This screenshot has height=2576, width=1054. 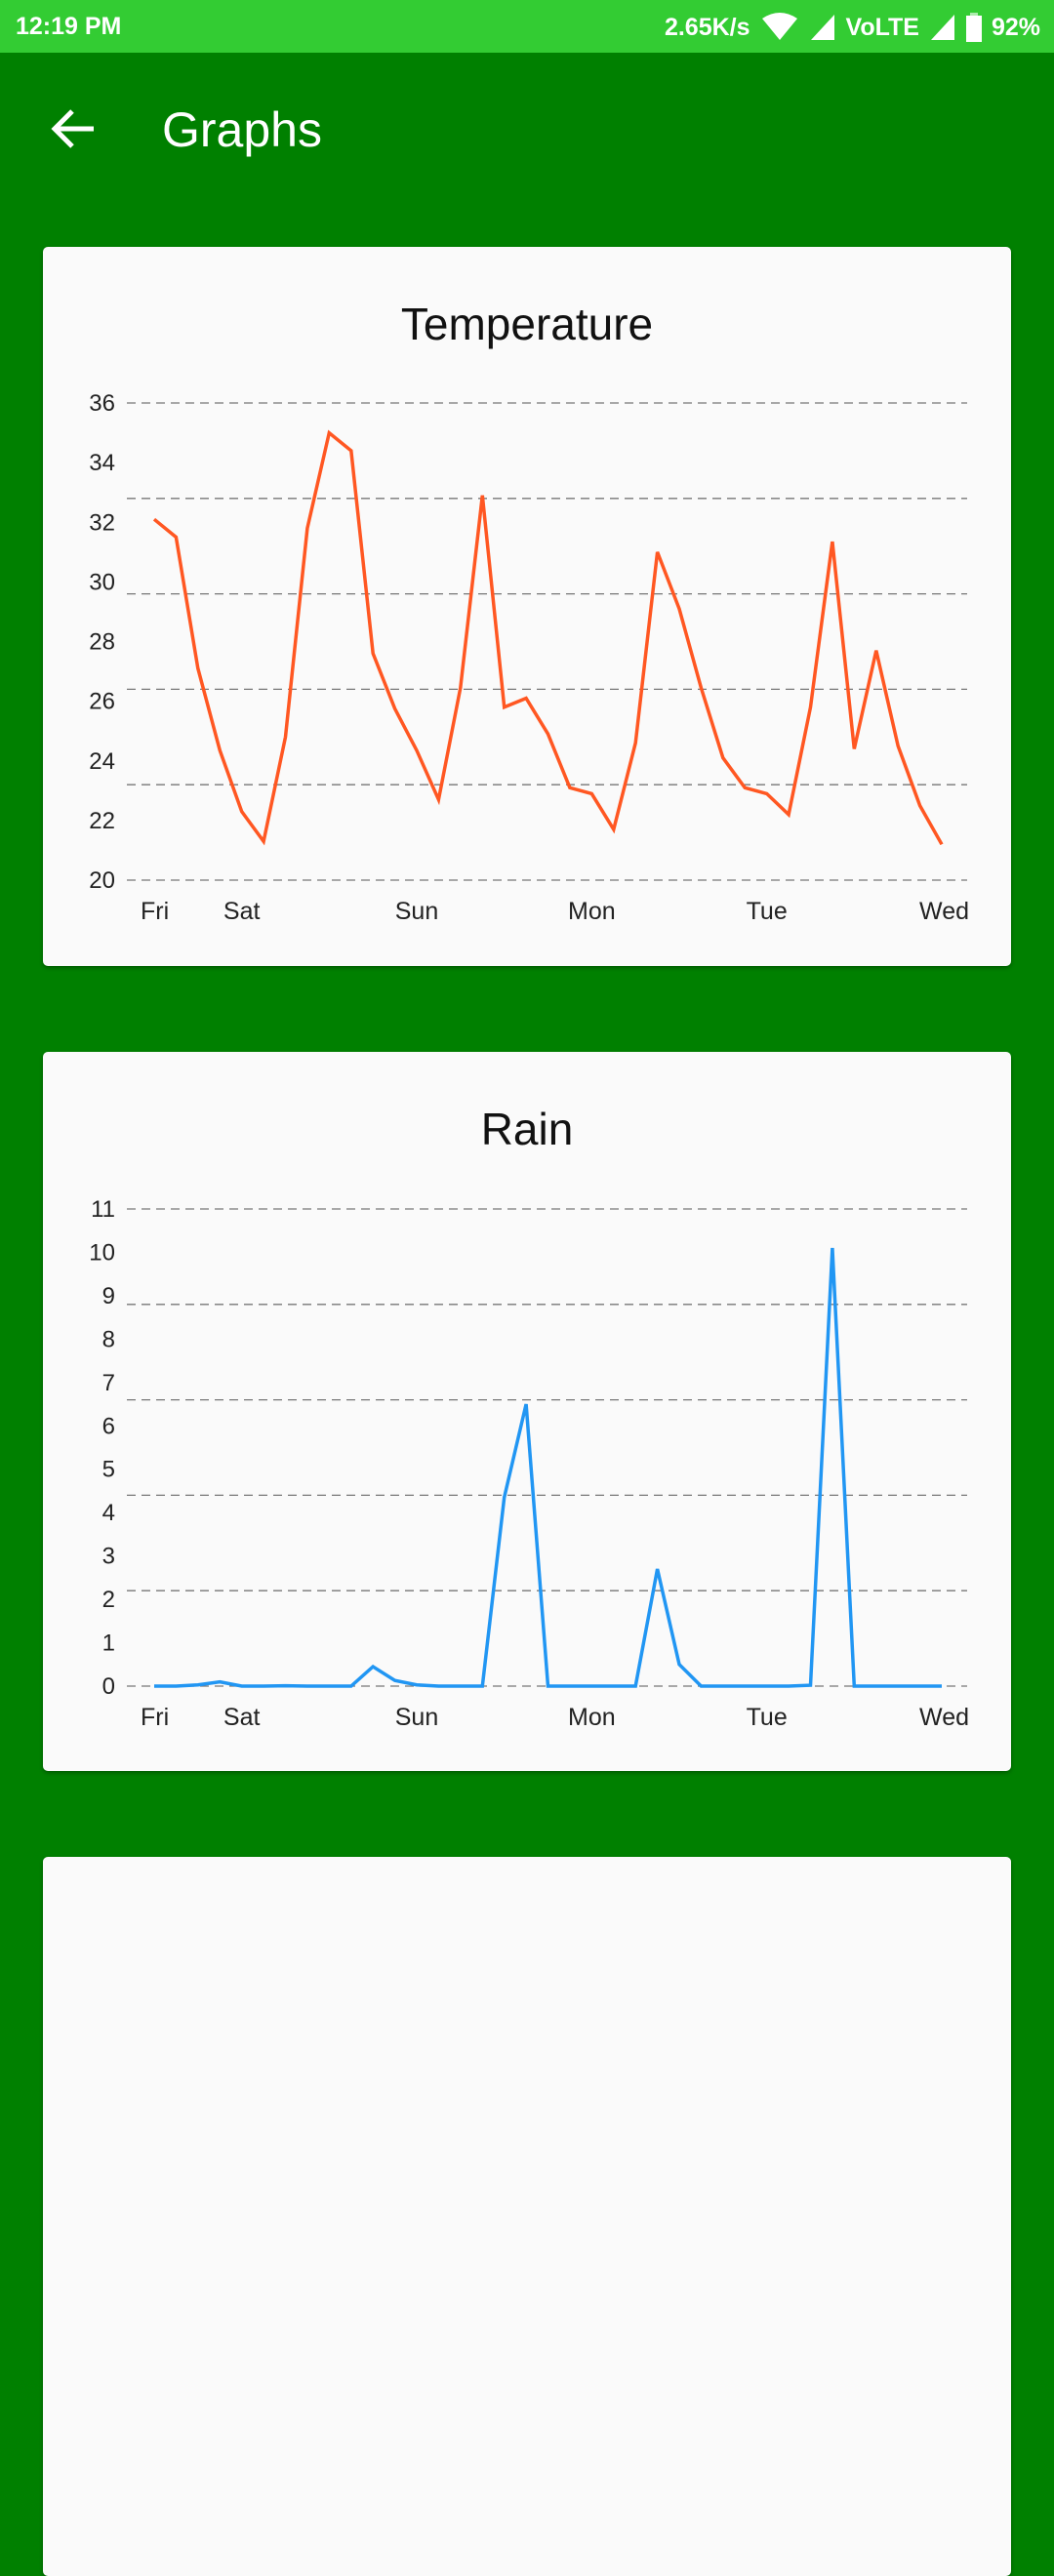 What do you see at coordinates (527, 131) in the screenshot?
I see `app-bar: Graphs` at bounding box center [527, 131].